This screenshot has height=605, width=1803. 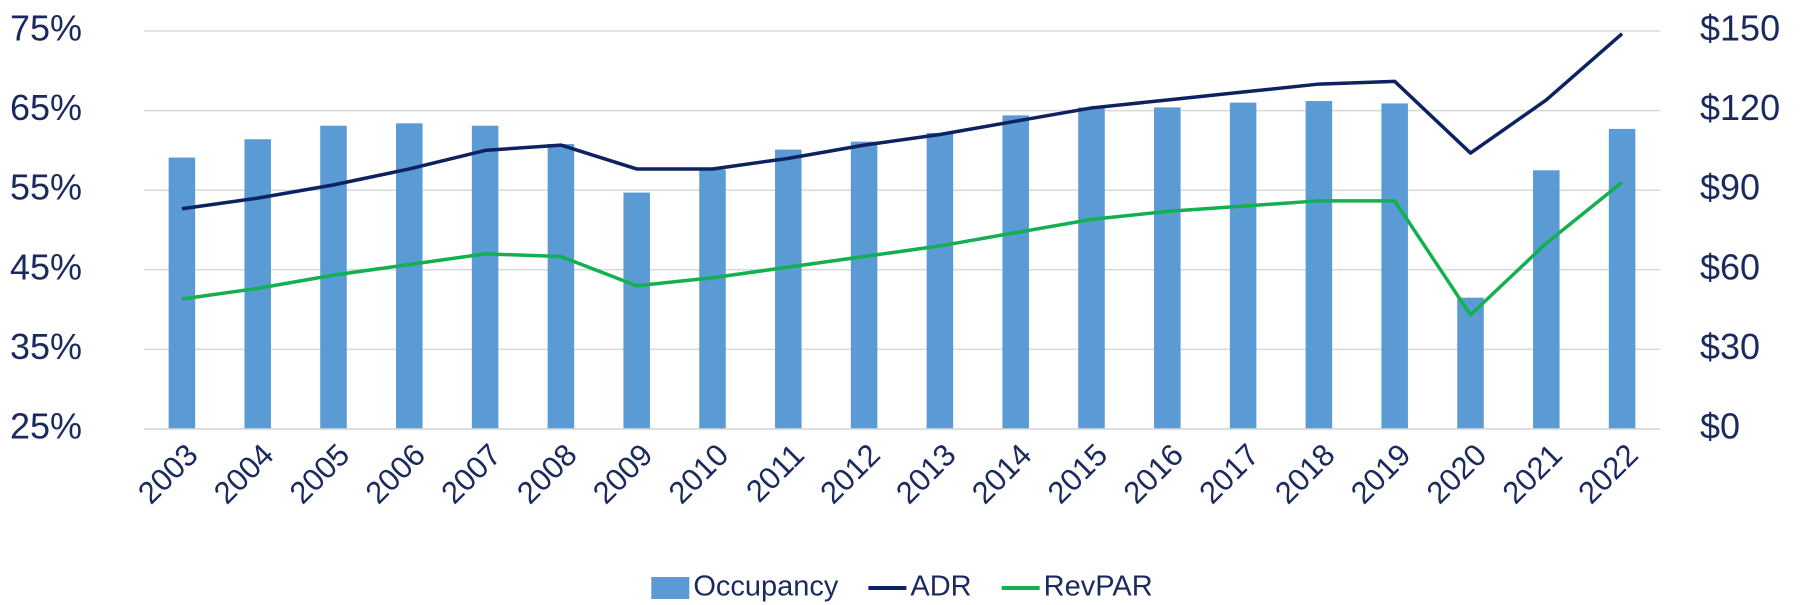 I want to click on x-tick-label: 2009, so click(x=623, y=474).